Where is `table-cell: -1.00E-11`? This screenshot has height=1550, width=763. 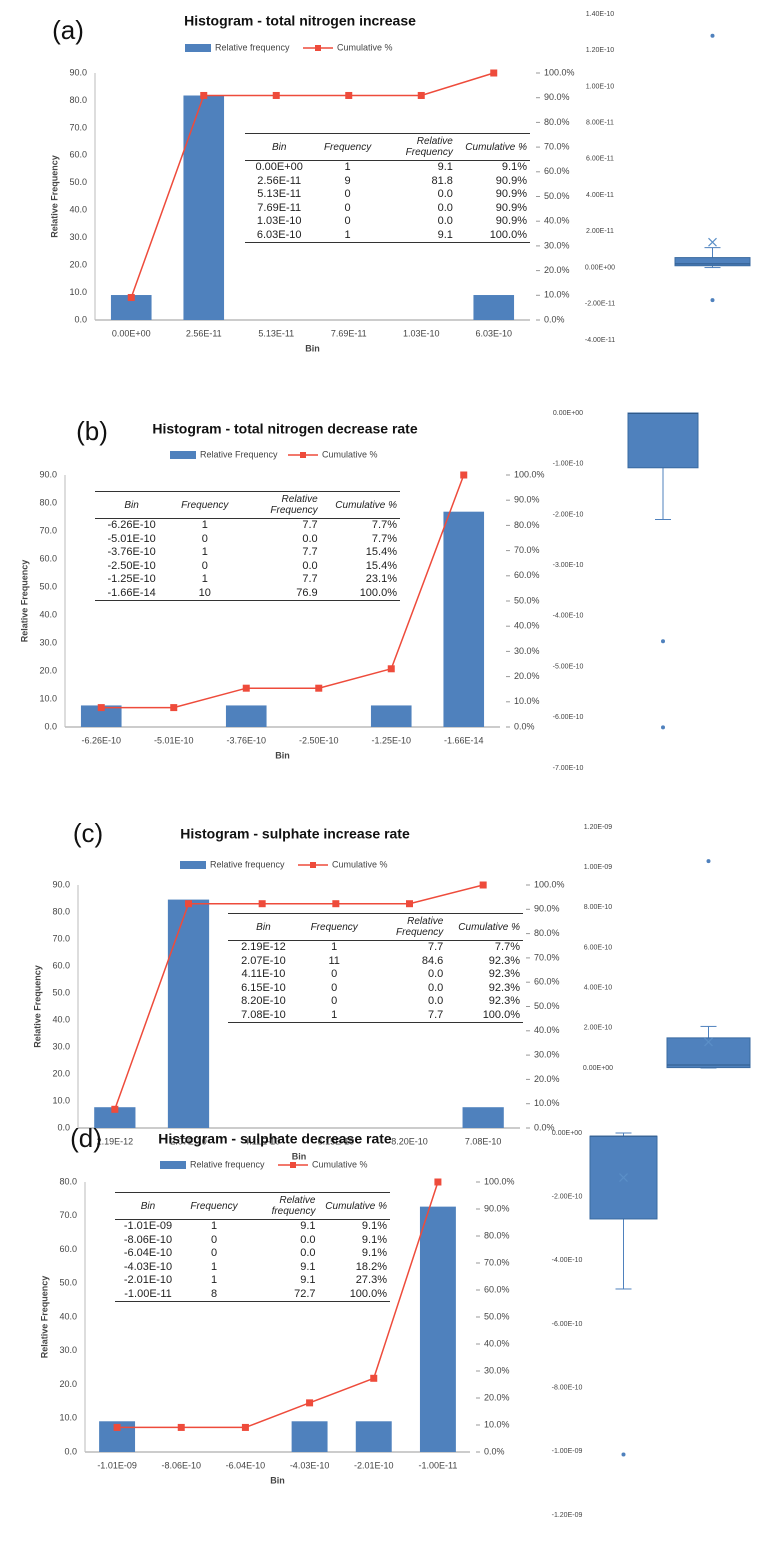 table-cell: -1.00E-11 is located at coordinates (148, 1294).